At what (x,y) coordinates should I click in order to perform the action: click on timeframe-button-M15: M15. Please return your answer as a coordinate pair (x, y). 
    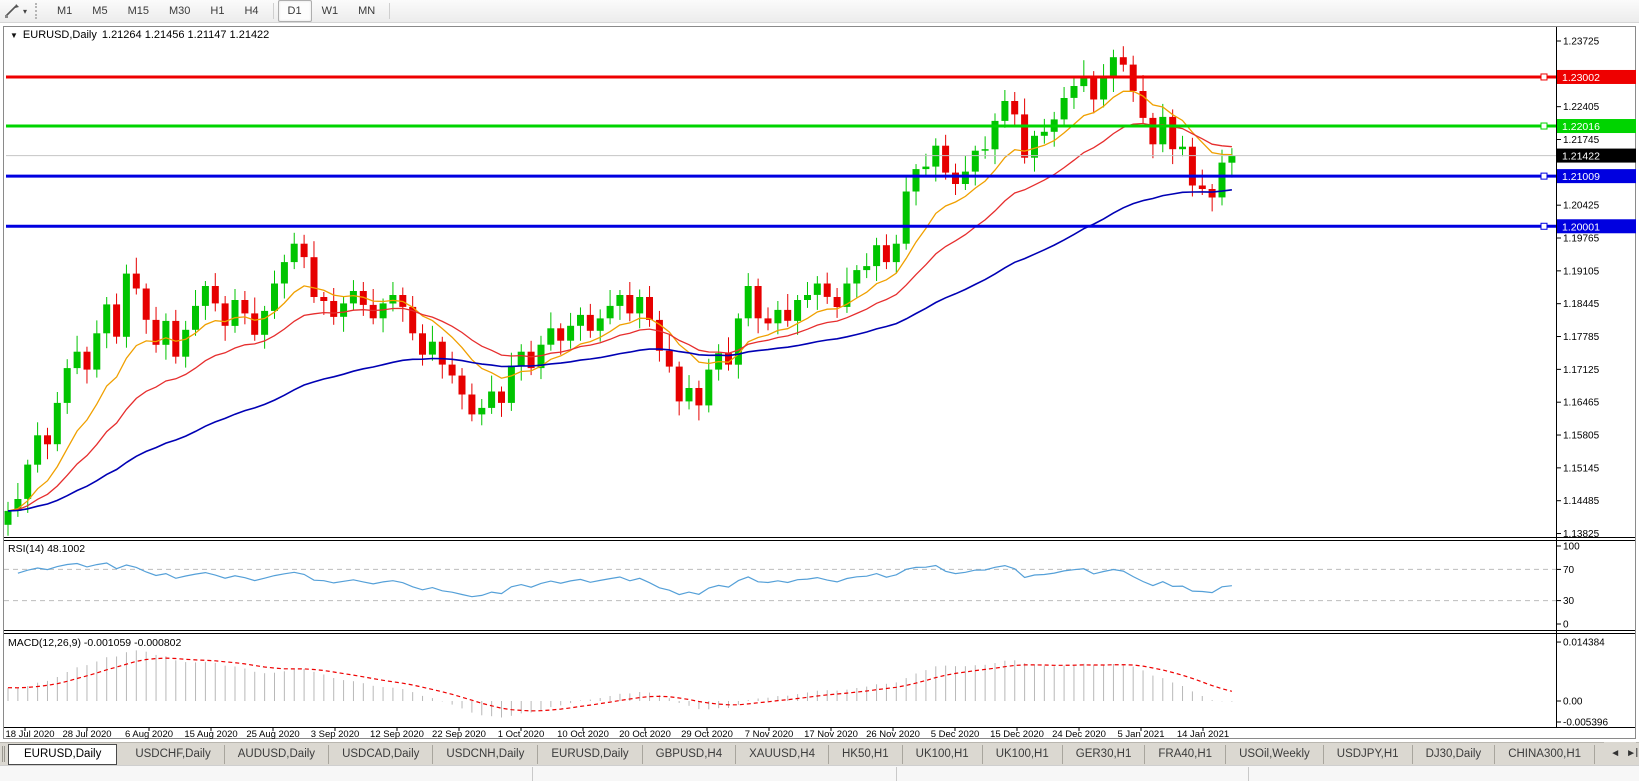
    Looking at the image, I should click on (138, 11).